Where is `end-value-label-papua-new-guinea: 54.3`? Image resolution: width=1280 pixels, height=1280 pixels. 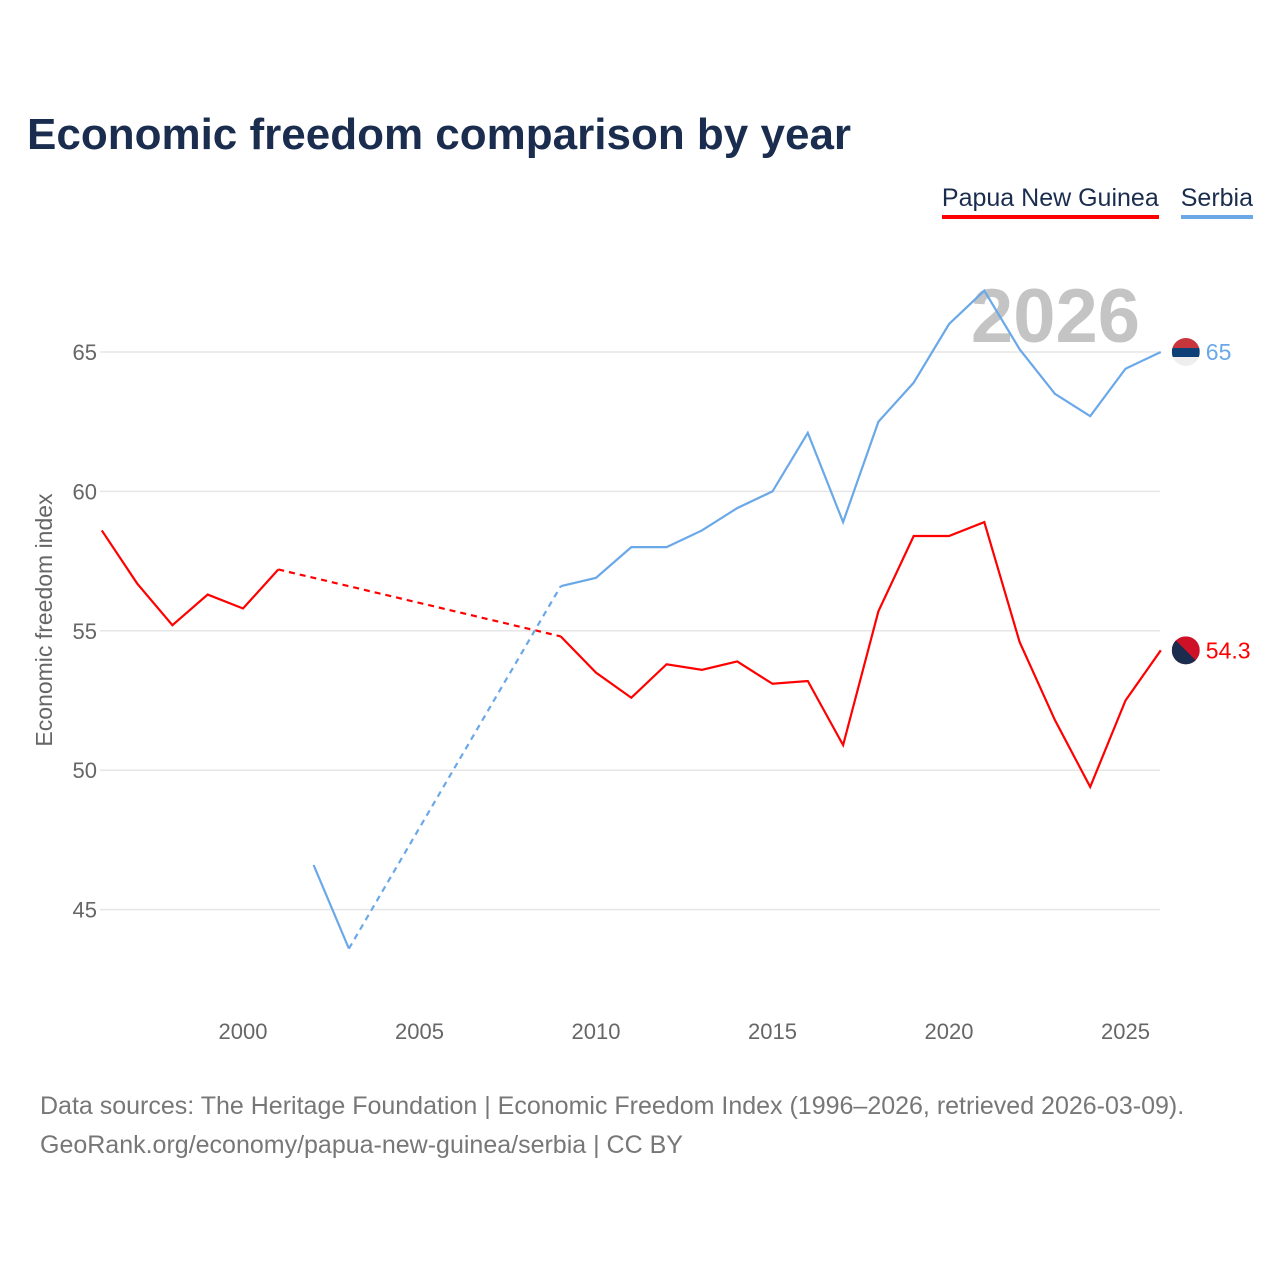
end-value-label-papua-new-guinea: 54.3 is located at coordinates (1228, 650).